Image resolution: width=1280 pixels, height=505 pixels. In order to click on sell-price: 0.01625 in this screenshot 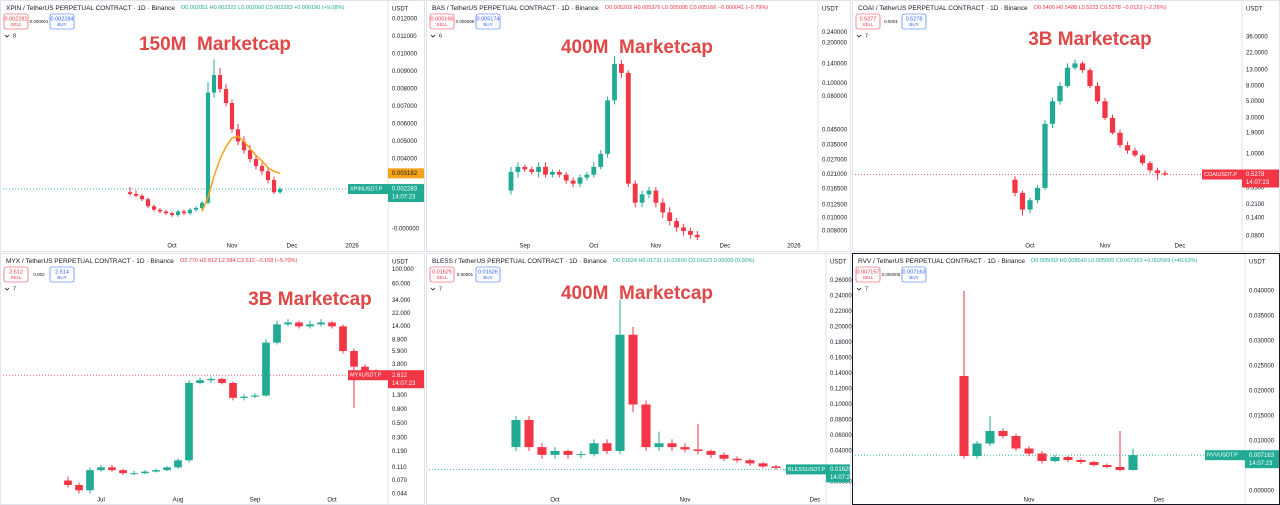, I will do `click(442, 272)`.